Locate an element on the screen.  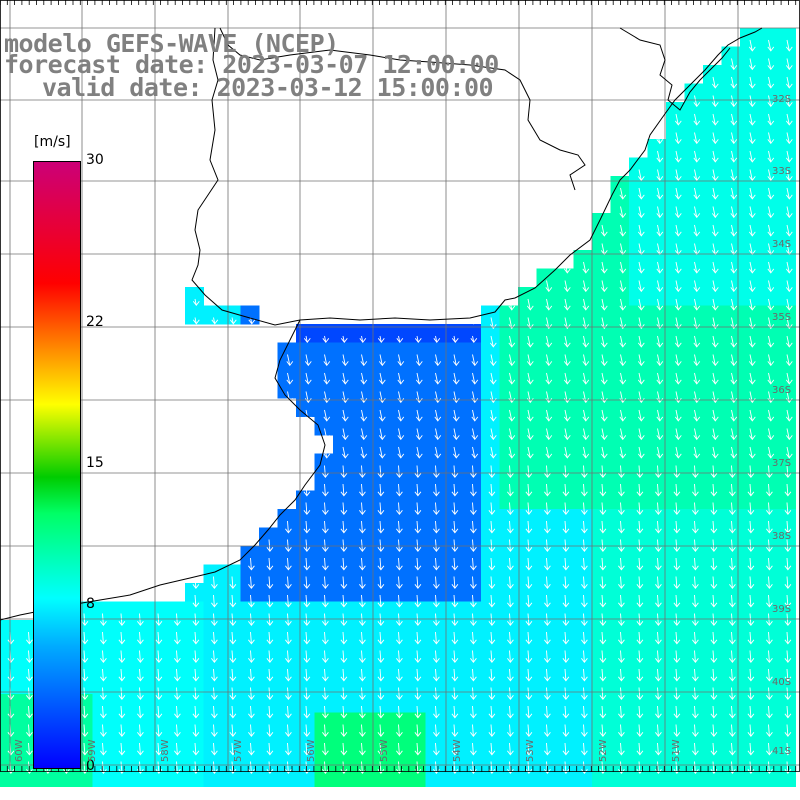
longitude-label: 52W is located at coordinates (603, 750).